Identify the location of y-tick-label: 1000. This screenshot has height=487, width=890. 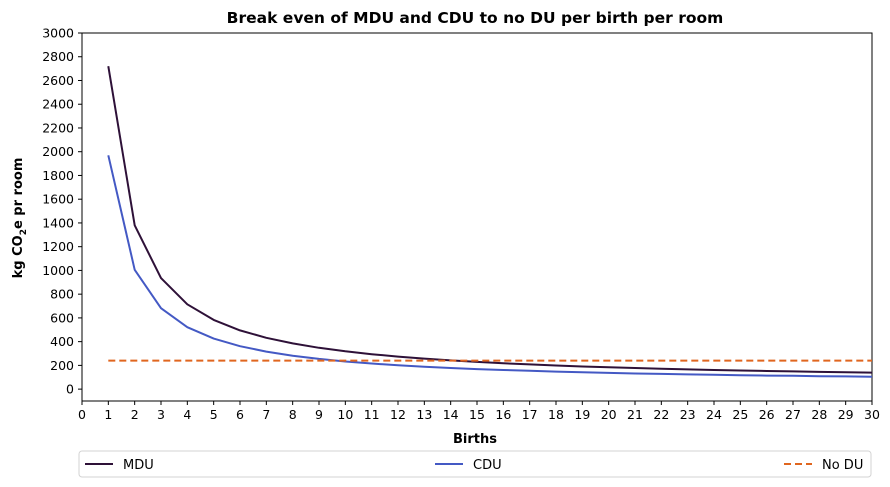
(58, 270).